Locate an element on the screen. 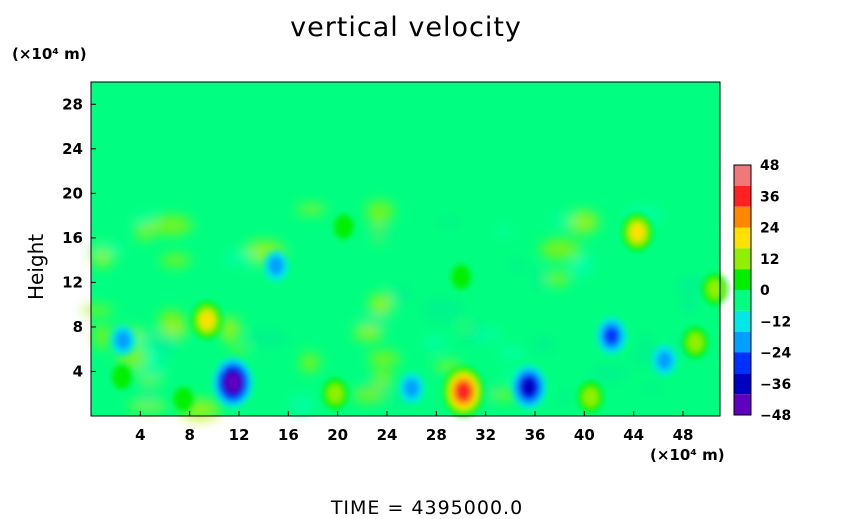  colorbar: 48 36 24 12 0 −12 −24 −36 −48 is located at coordinates (762, 291).